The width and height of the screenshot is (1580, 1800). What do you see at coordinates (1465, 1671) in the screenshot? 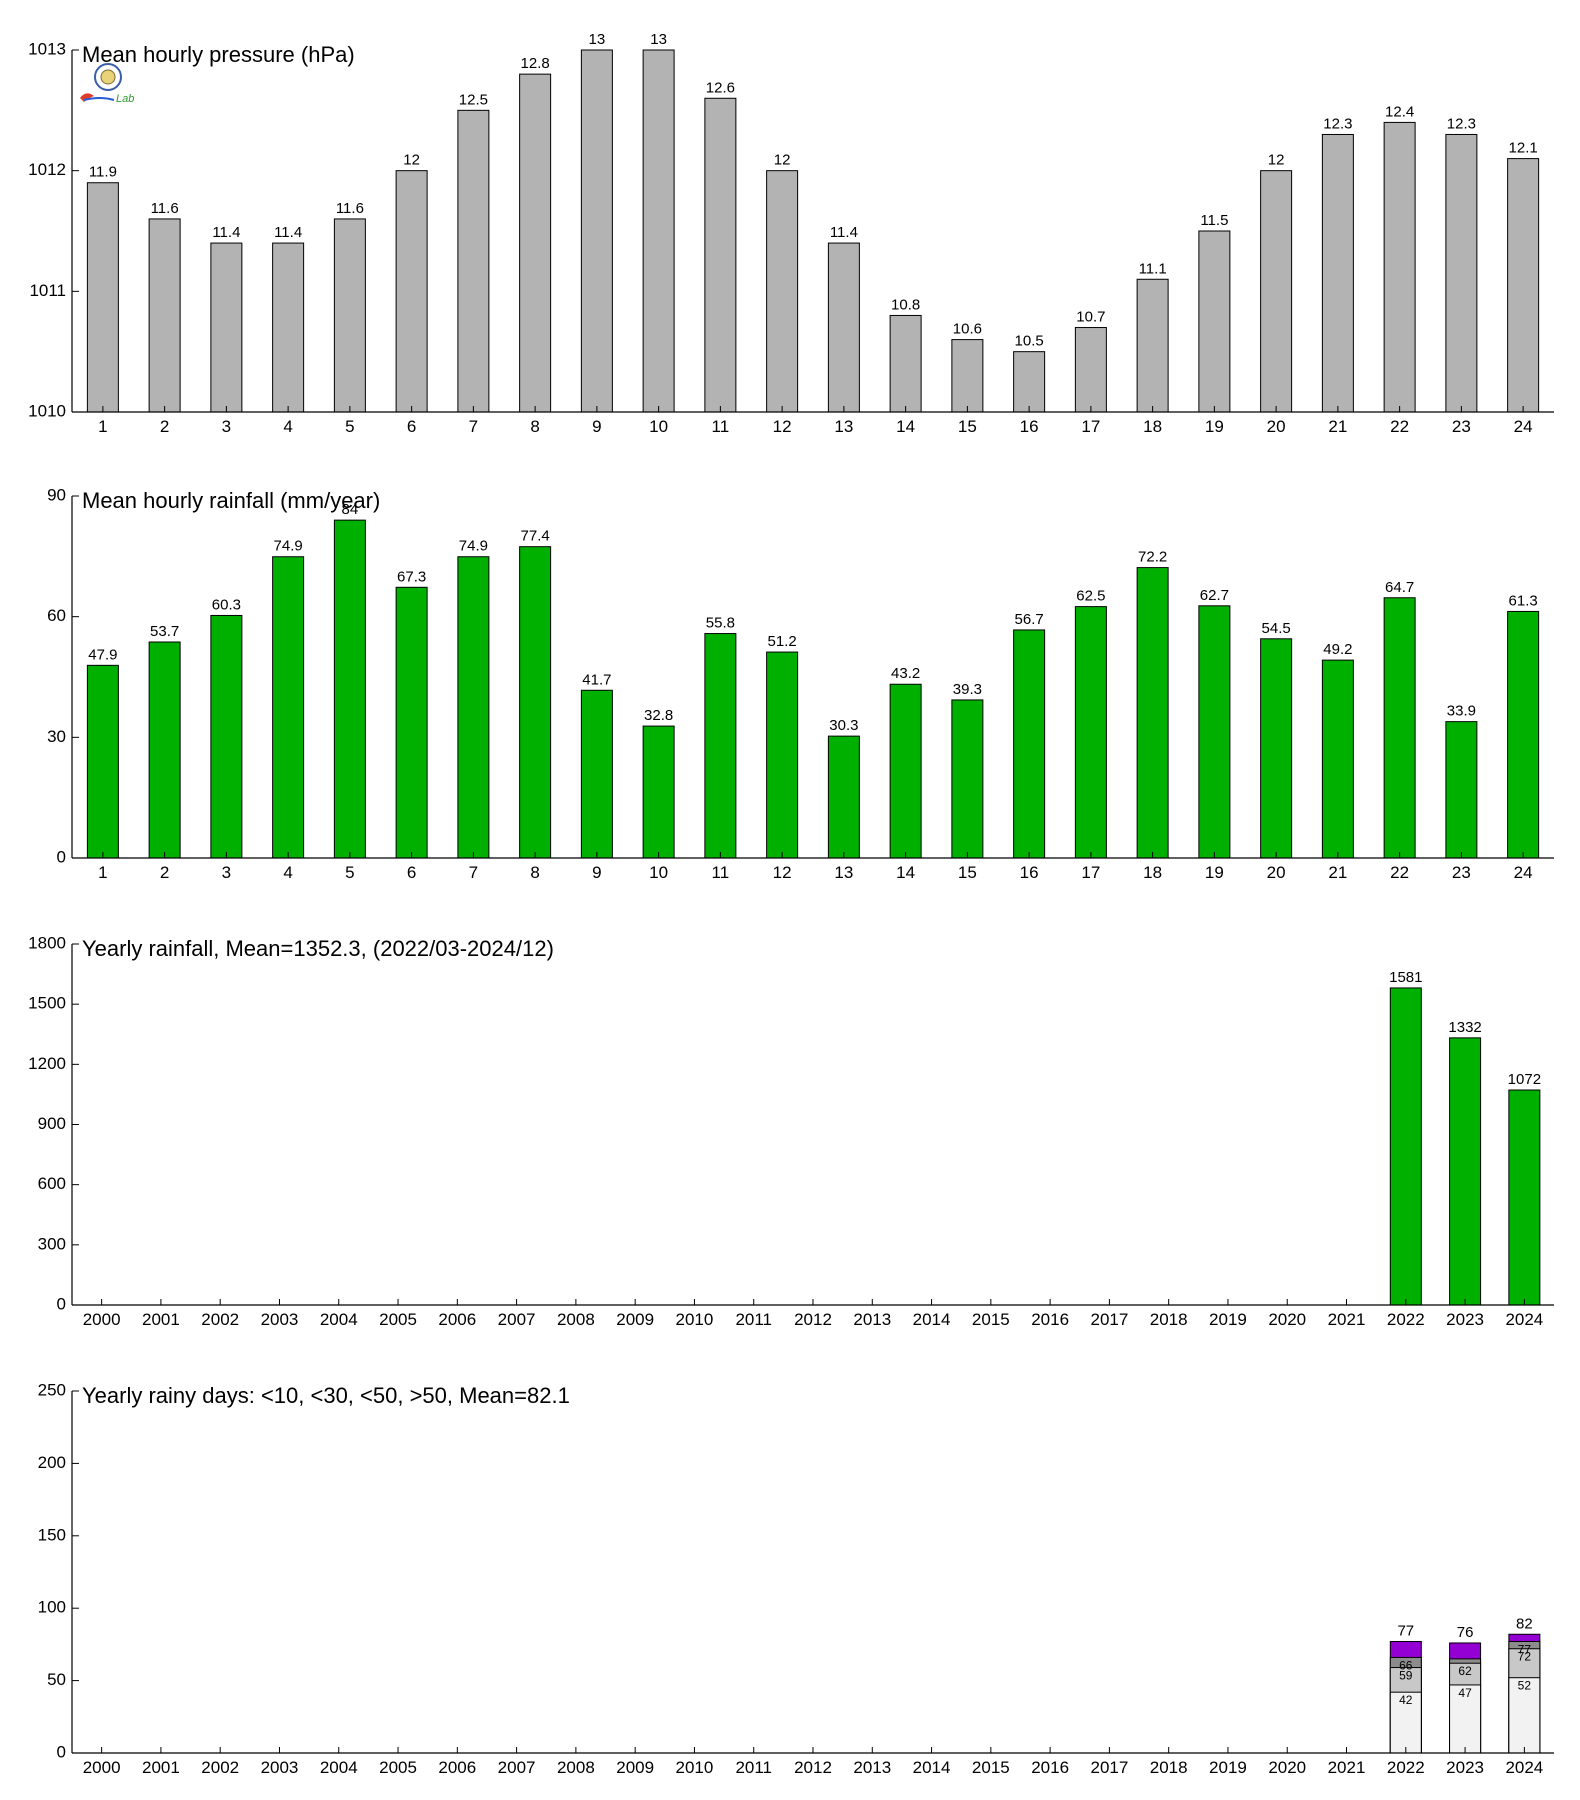
I see `segment-value-label: 62` at bounding box center [1465, 1671].